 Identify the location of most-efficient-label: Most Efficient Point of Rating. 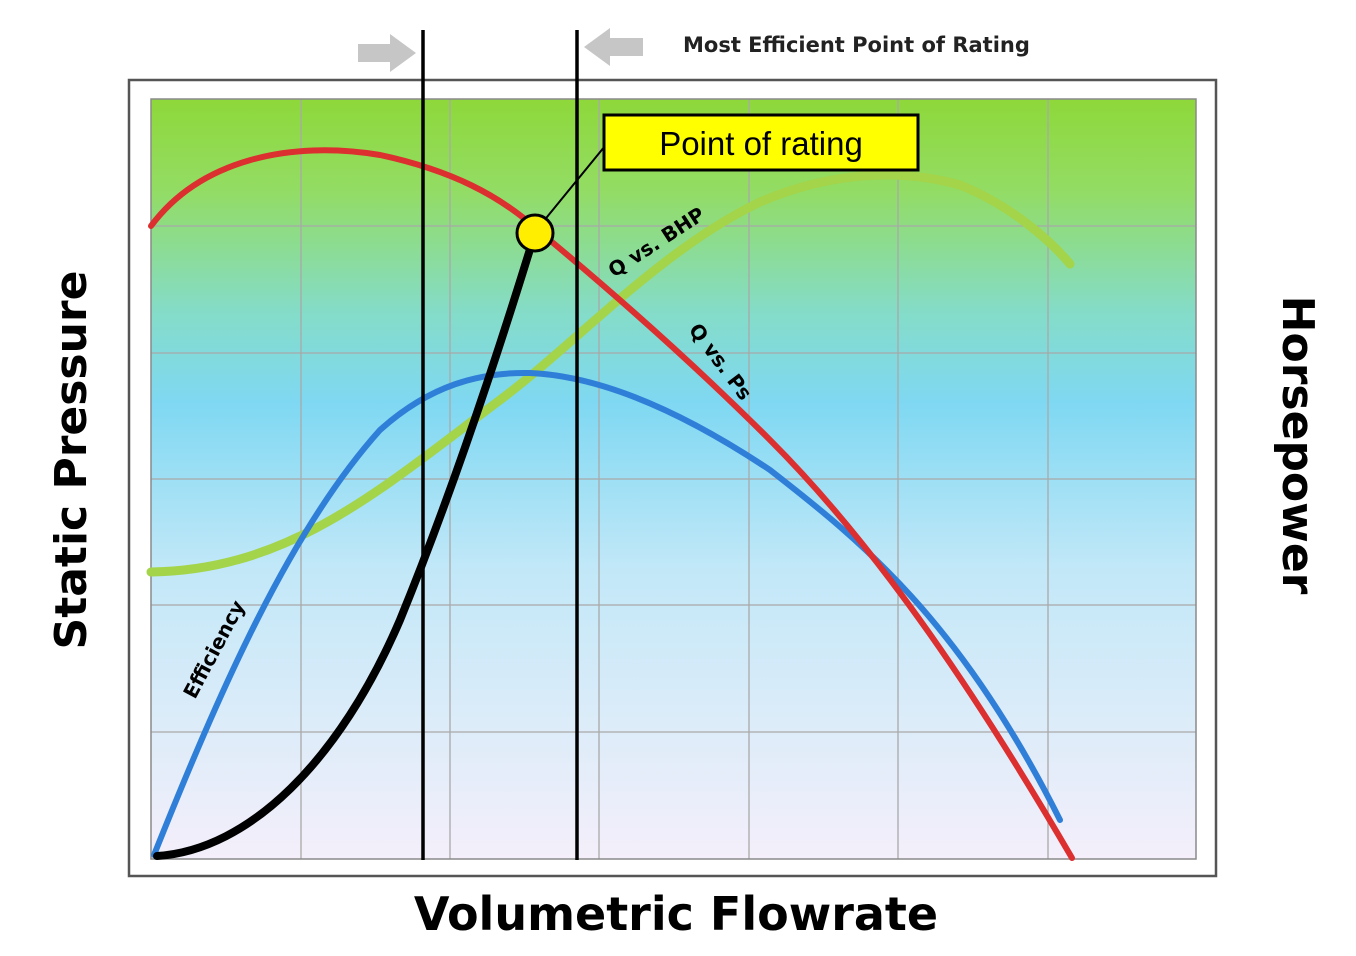
(856, 45).